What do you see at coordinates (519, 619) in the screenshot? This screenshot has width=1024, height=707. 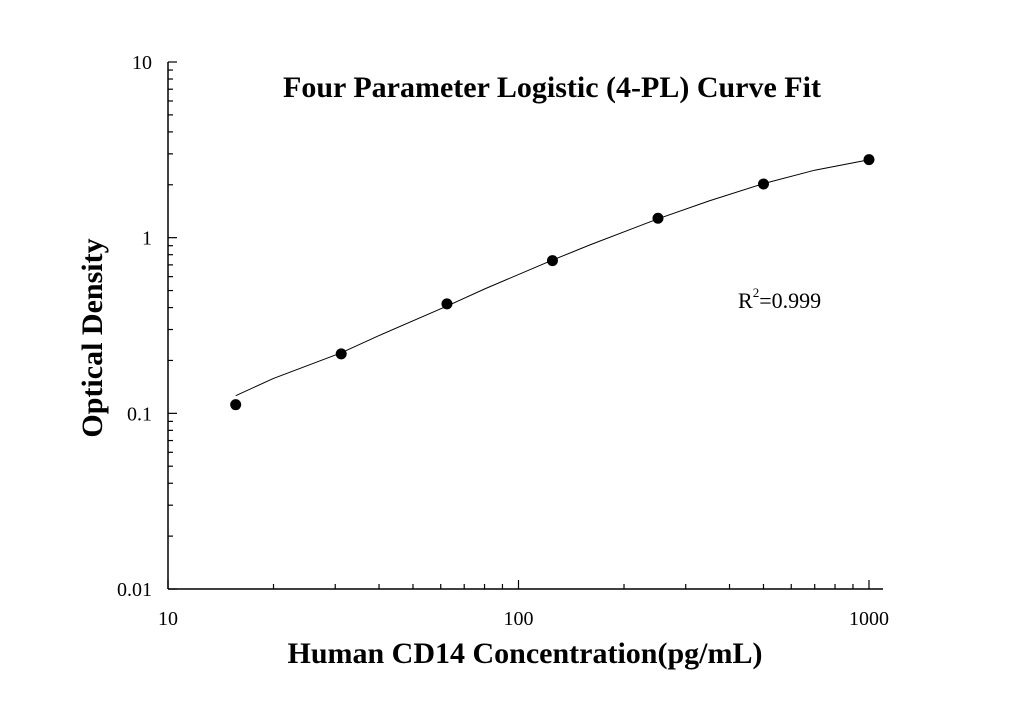 I see `x-tick-label: 100` at bounding box center [519, 619].